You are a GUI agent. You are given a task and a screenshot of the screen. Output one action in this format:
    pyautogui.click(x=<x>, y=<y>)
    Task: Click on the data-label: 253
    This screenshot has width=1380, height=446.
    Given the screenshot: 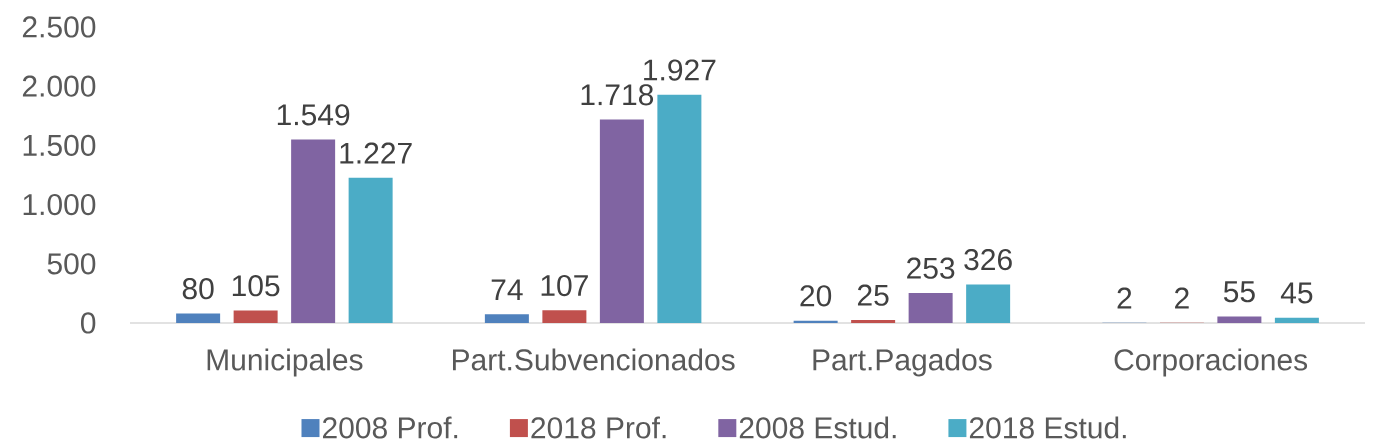 What is the action you would take?
    pyautogui.click(x=931, y=268)
    